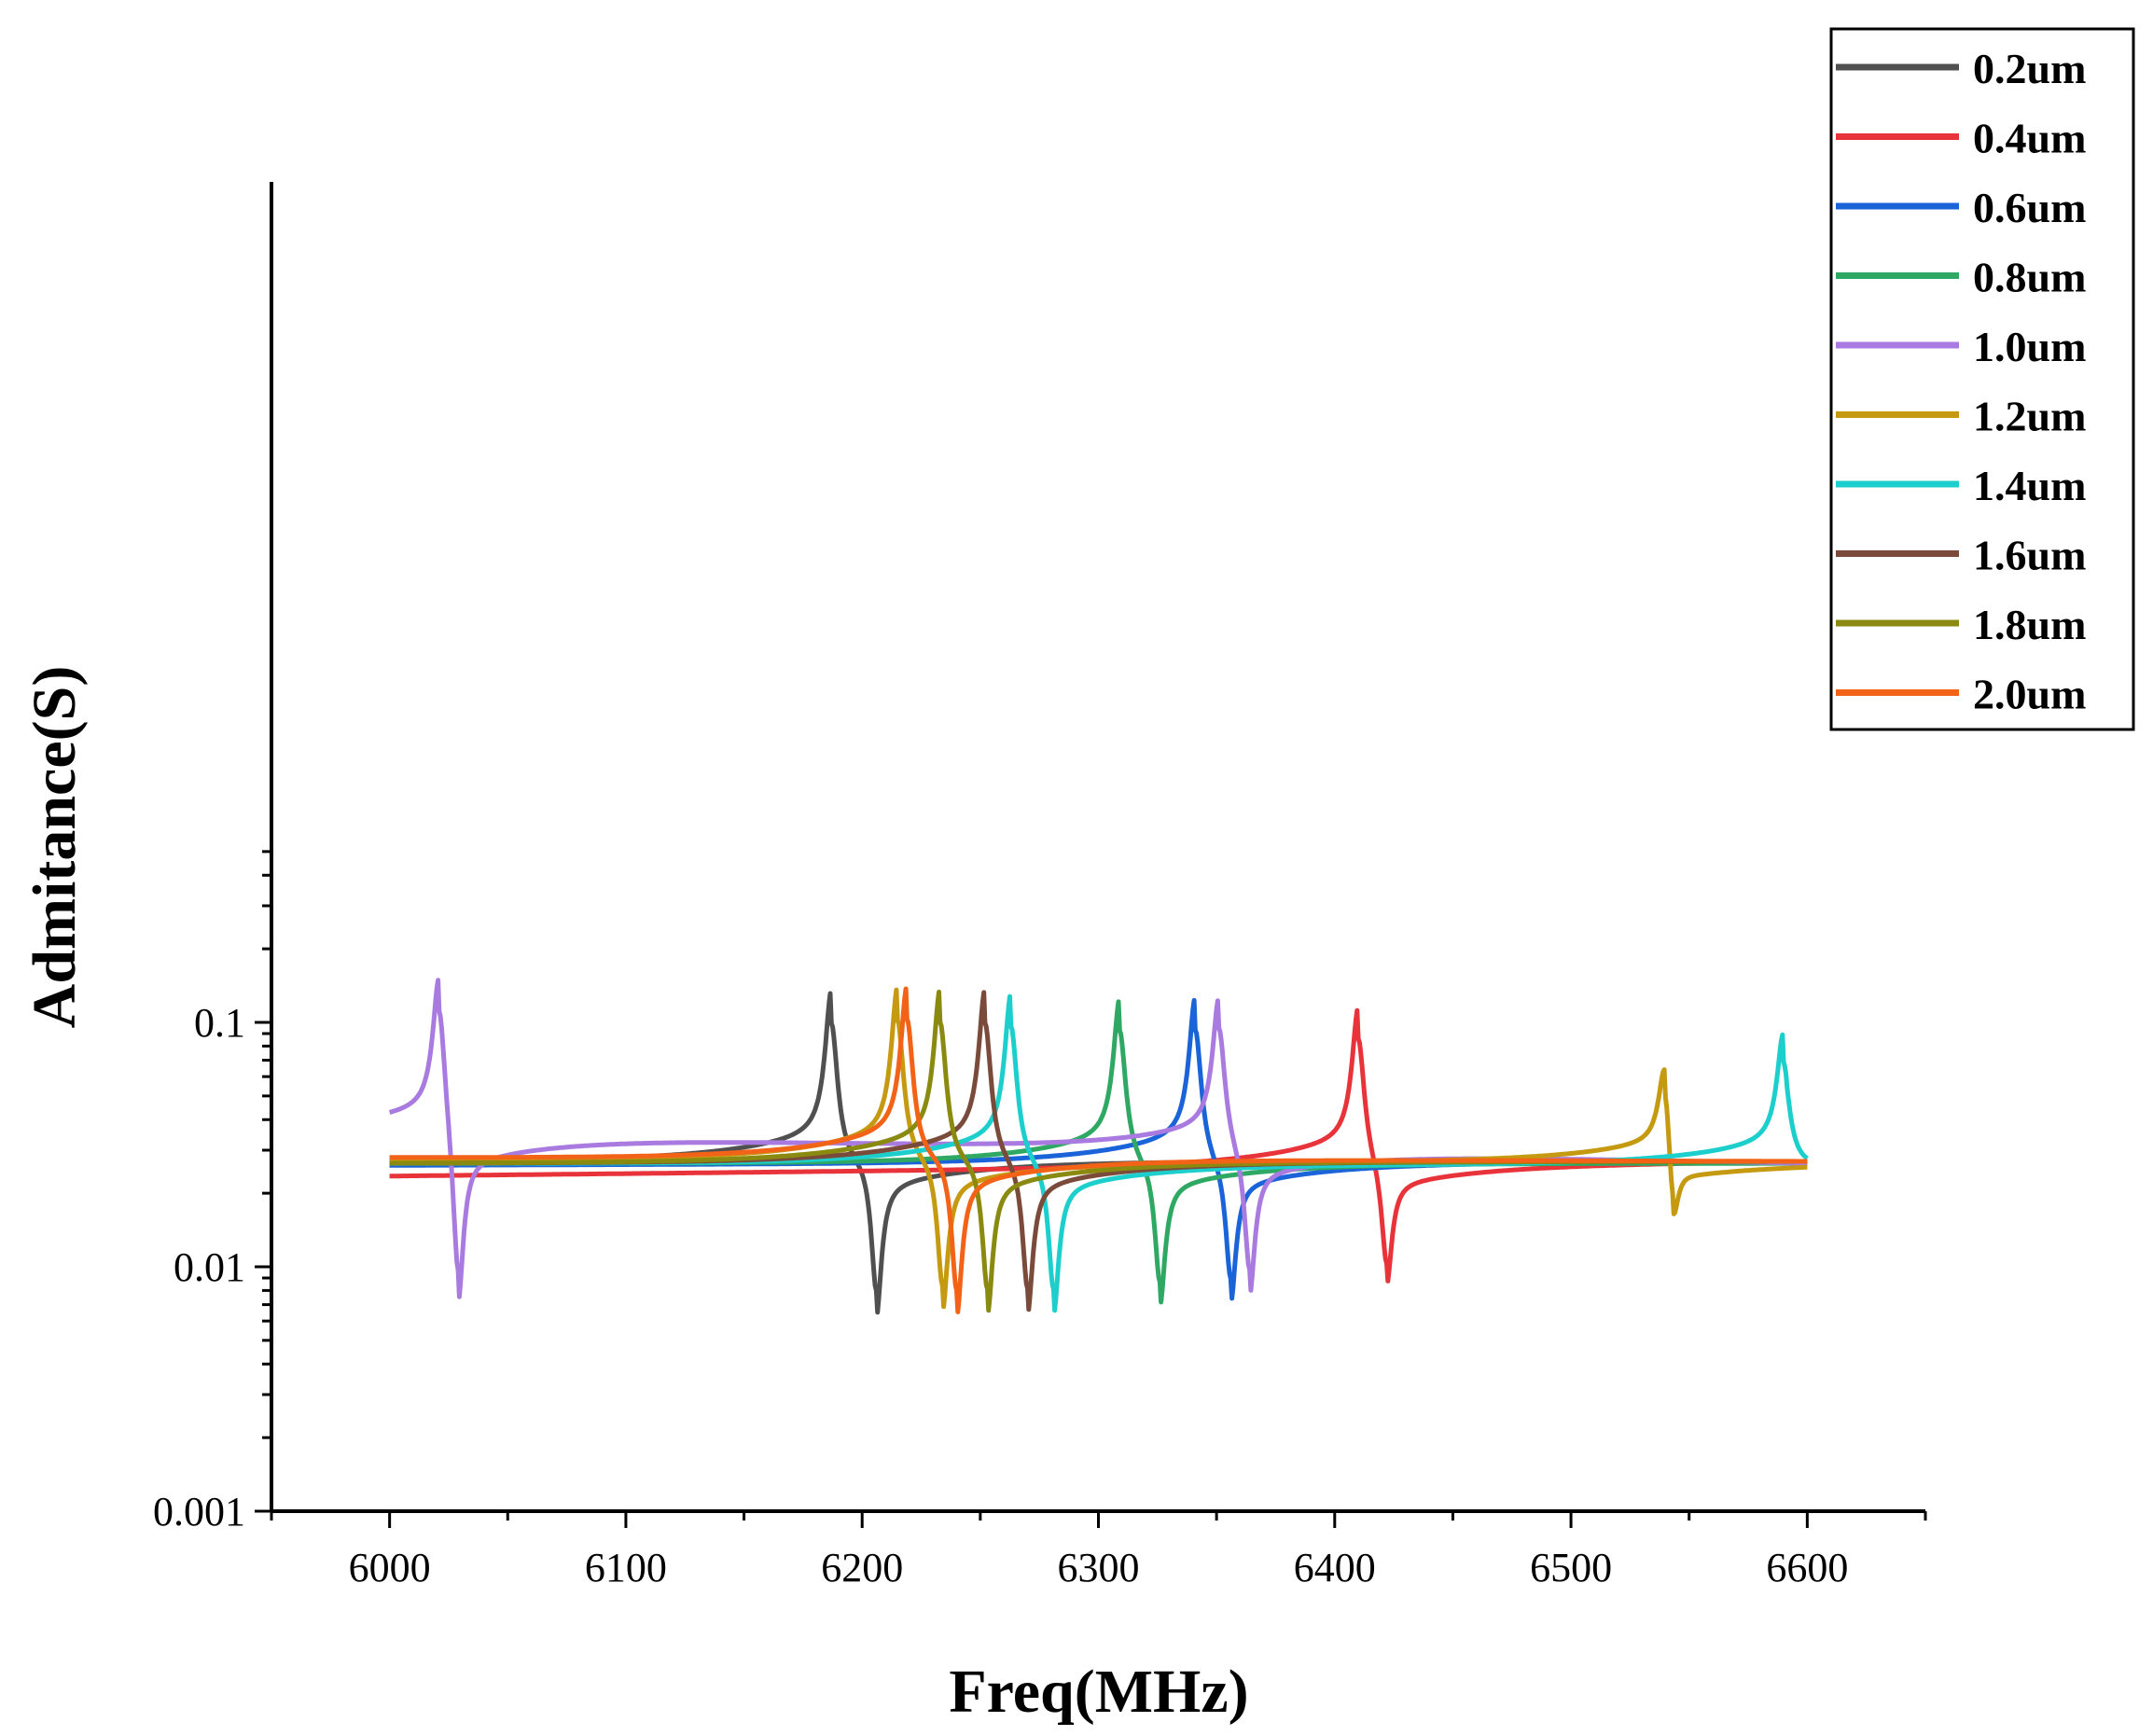 The image size is (2153, 1736). What do you see at coordinates (2030, 68) in the screenshot?
I see `legend-label-0.2um: 0.2um` at bounding box center [2030, 68].